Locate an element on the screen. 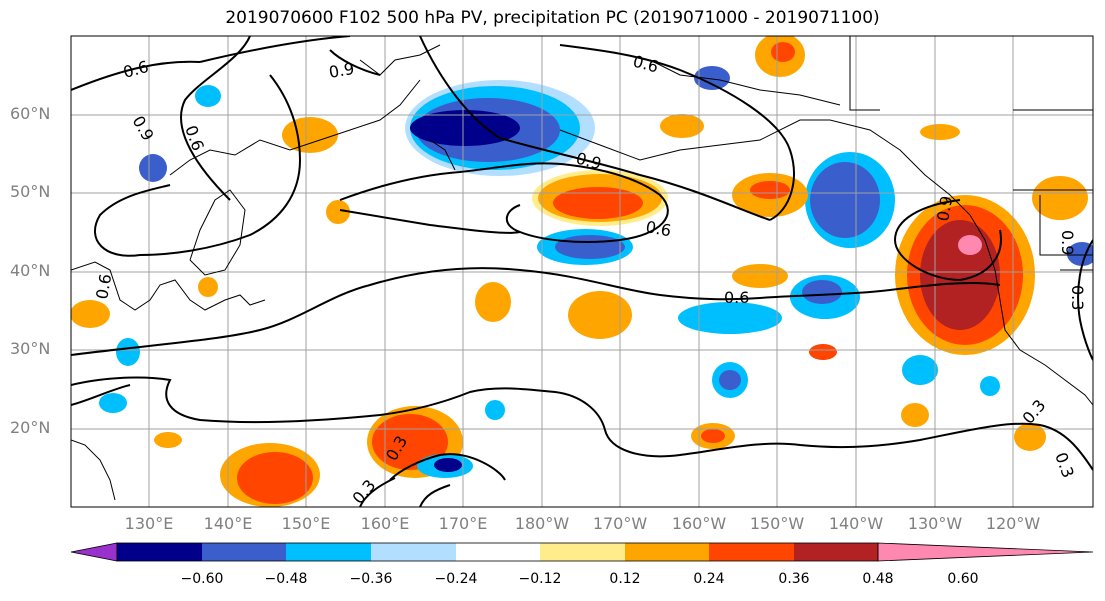 Image resolution: width=1105 pixels, height=601 pixels. colorbar-tick-label: −0.12 is located at coordinates (540, 579).